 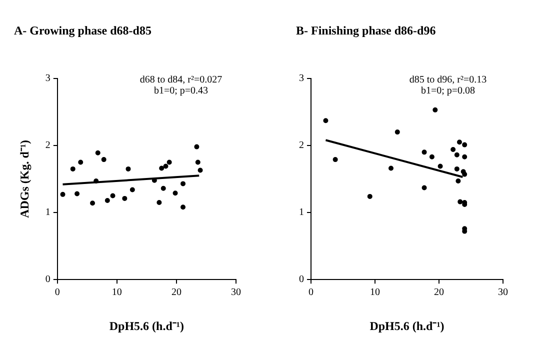 What do you see at coordinates (181, 80) in the screenshot?
I see `annotation: d68 to d84, r²=0.027` at bounding box center [181, 80].